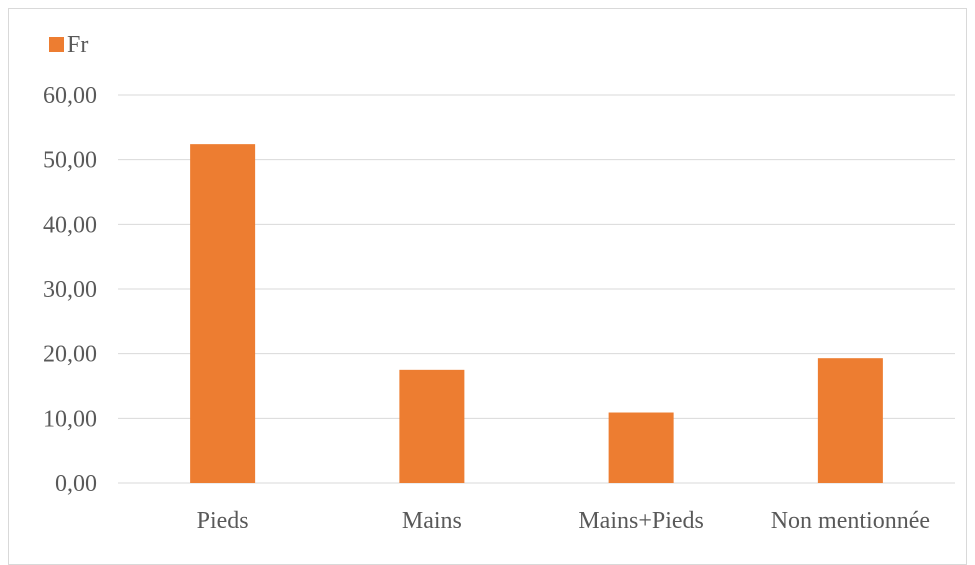  I want to click on x-tick-label: Non mentionnée, so click(850, 521).